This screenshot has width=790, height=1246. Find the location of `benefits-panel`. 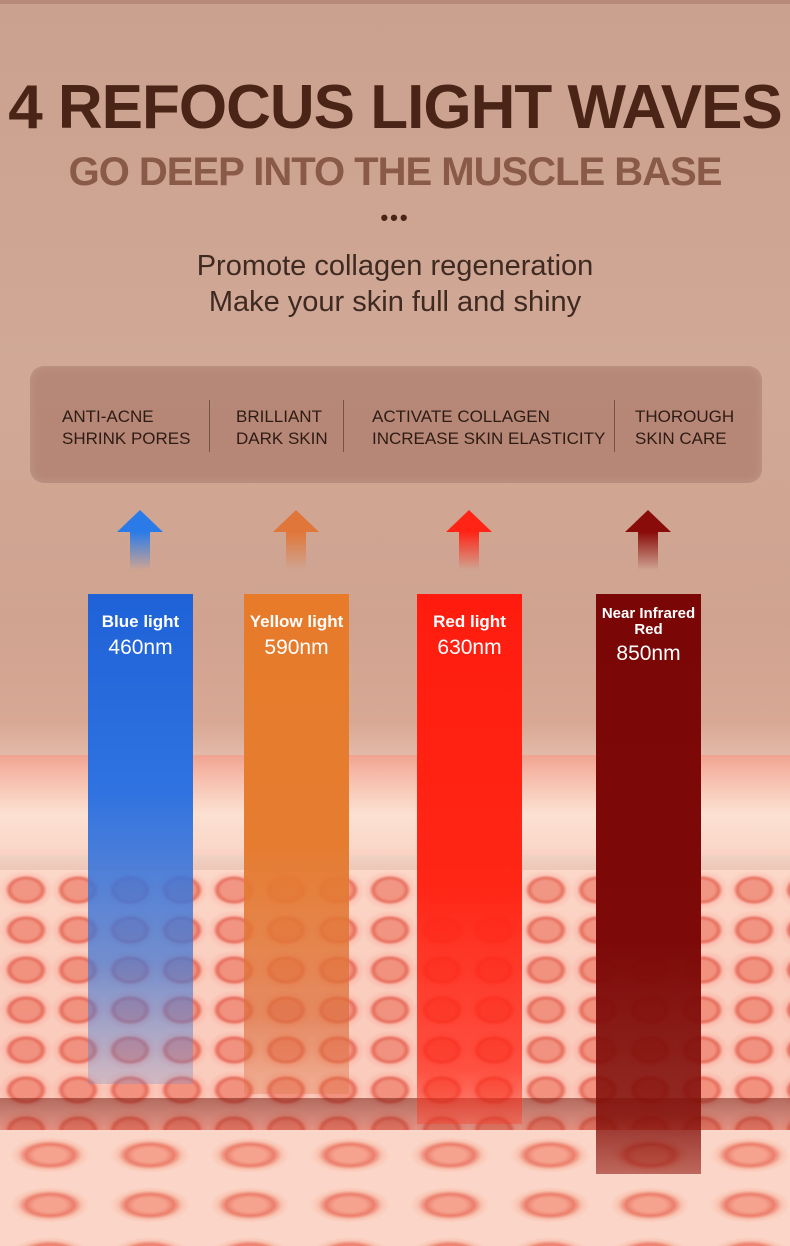

benefits-panel is located at coordinates (396, 424).